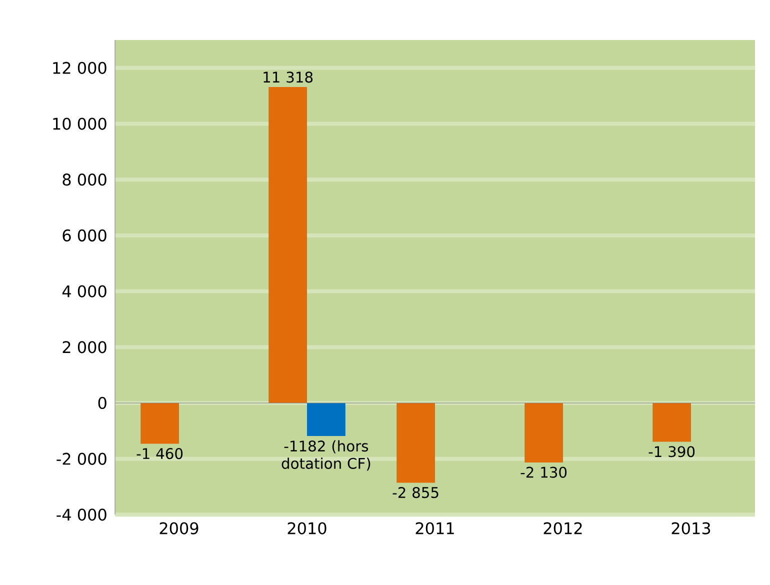  What do you see at coordinates (288, 77) in the screenshot?
I see `data-label: 11 318` at bounding box center [288, 77].